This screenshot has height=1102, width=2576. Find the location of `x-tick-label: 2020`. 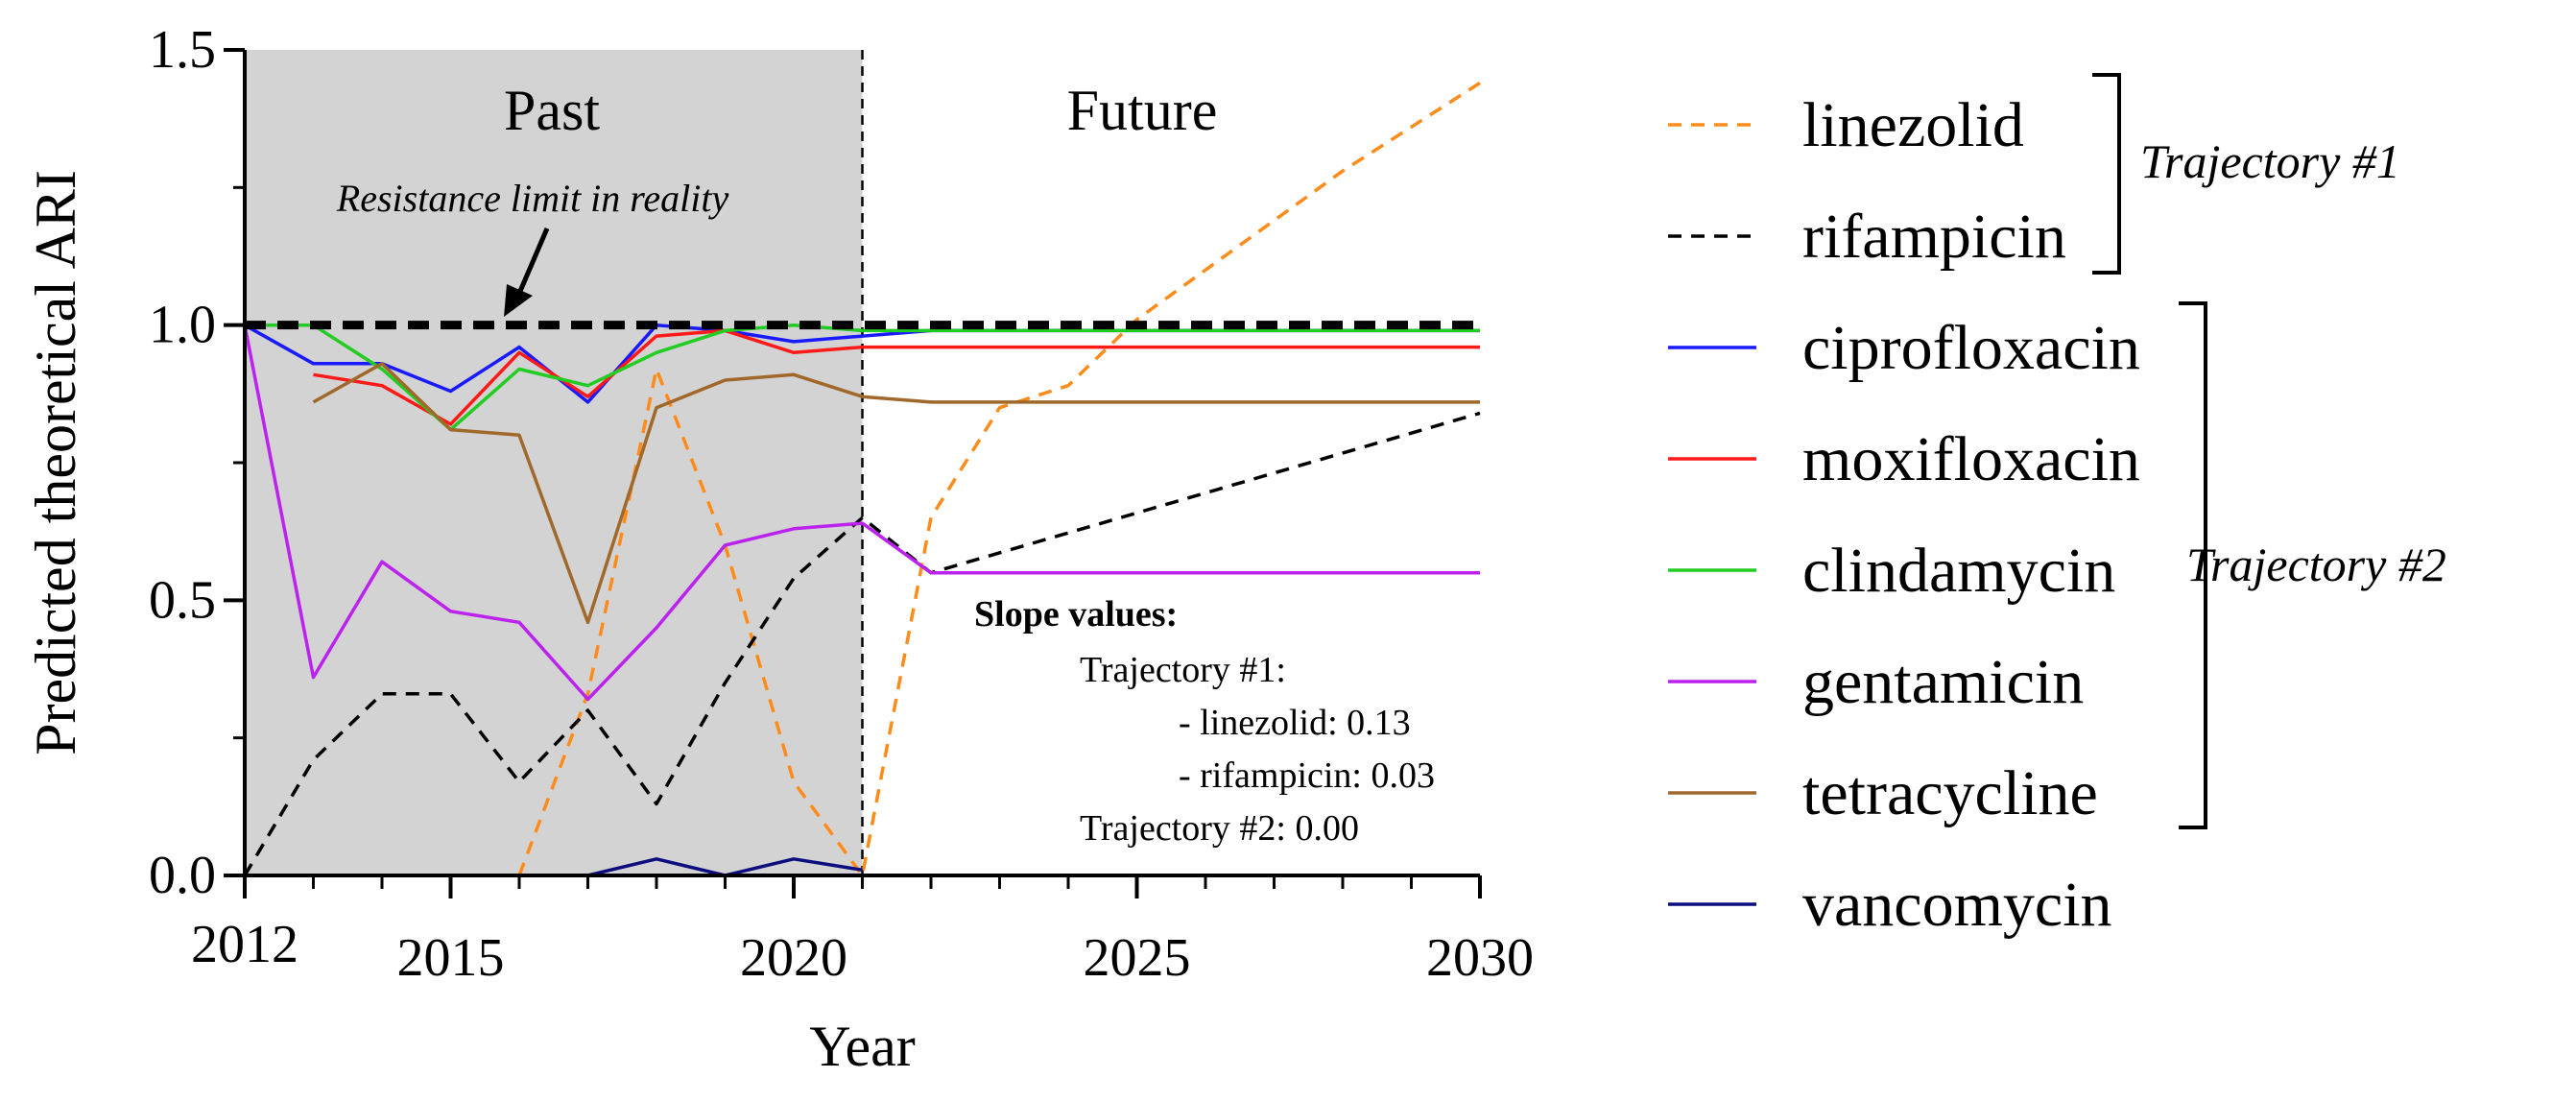

x-tick-label: 2020 is located at coordinates (793, 958).